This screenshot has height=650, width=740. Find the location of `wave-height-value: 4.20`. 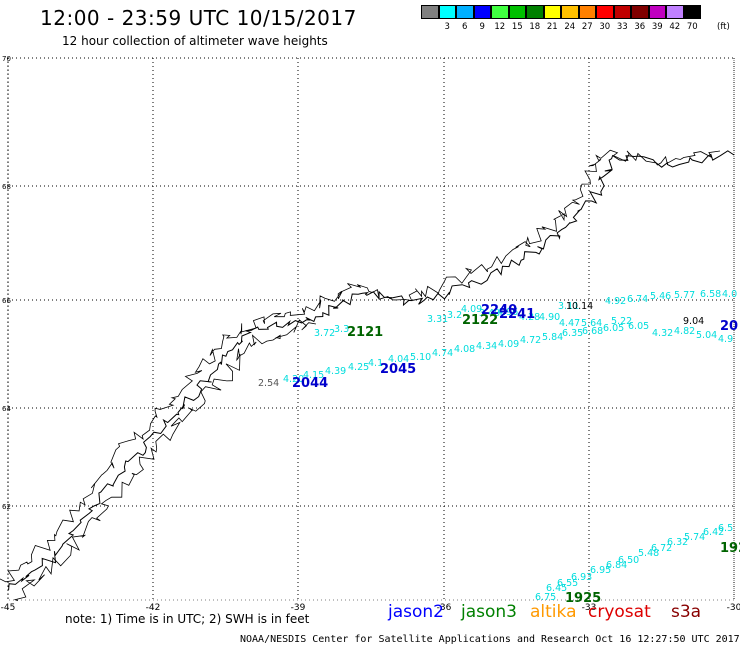

wave-height-value: 4.20 is located at coordinates (293, 379).